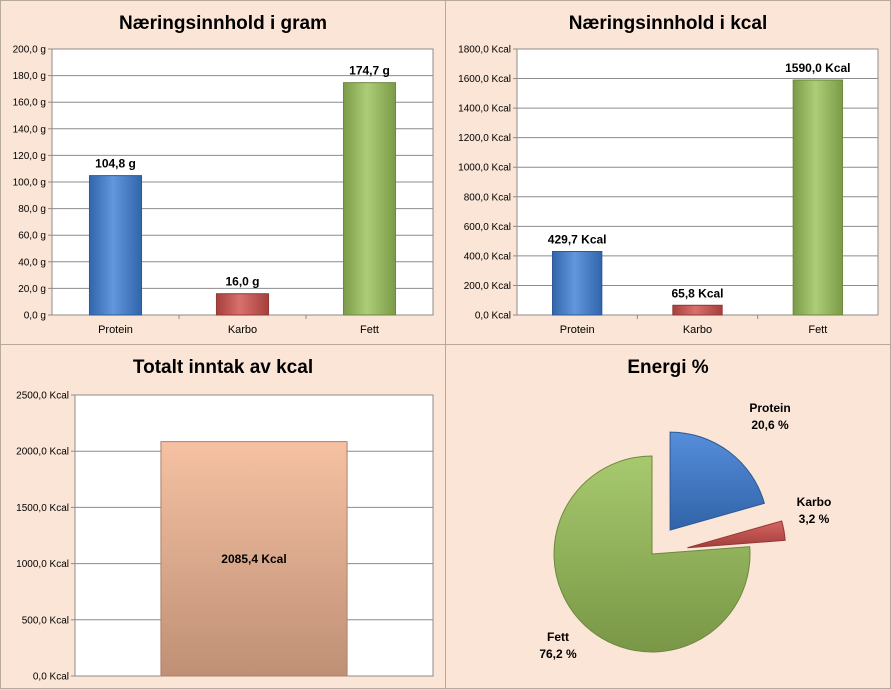 This screenshot has width=891, height=690. Describe the element at coordinates (35, 316) in the screenshot. I see `y-tick-label: 0,0 g` at that location.